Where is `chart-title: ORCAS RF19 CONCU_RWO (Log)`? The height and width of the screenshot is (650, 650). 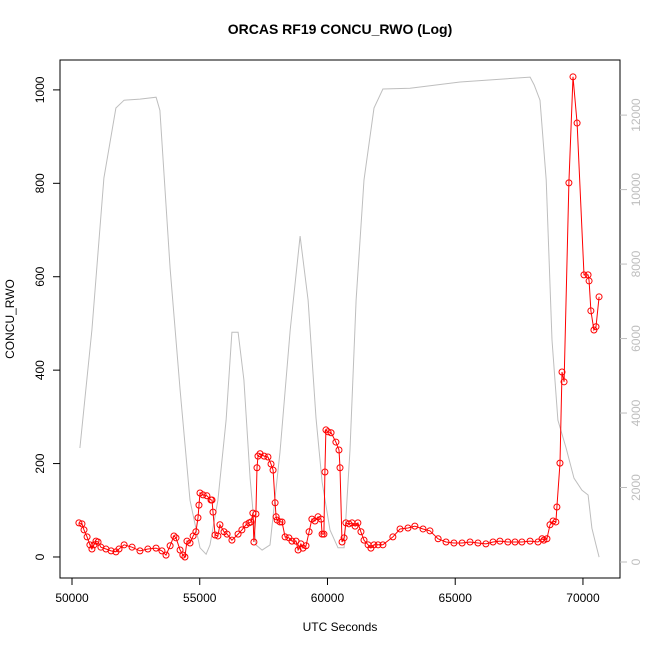
chart-title: ORCAS RF19 CONCU_RWO (Log) is located at coordinates (340, 29).